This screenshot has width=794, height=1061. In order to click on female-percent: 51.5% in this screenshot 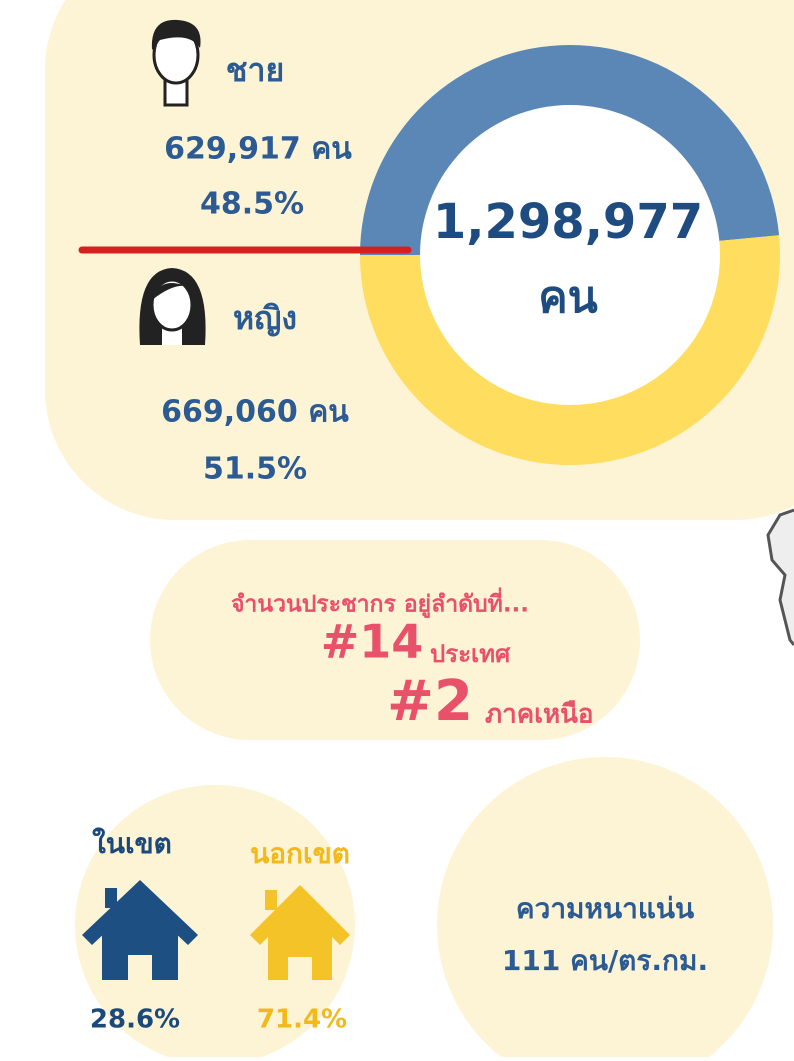, I will do `click(255, 469)`.